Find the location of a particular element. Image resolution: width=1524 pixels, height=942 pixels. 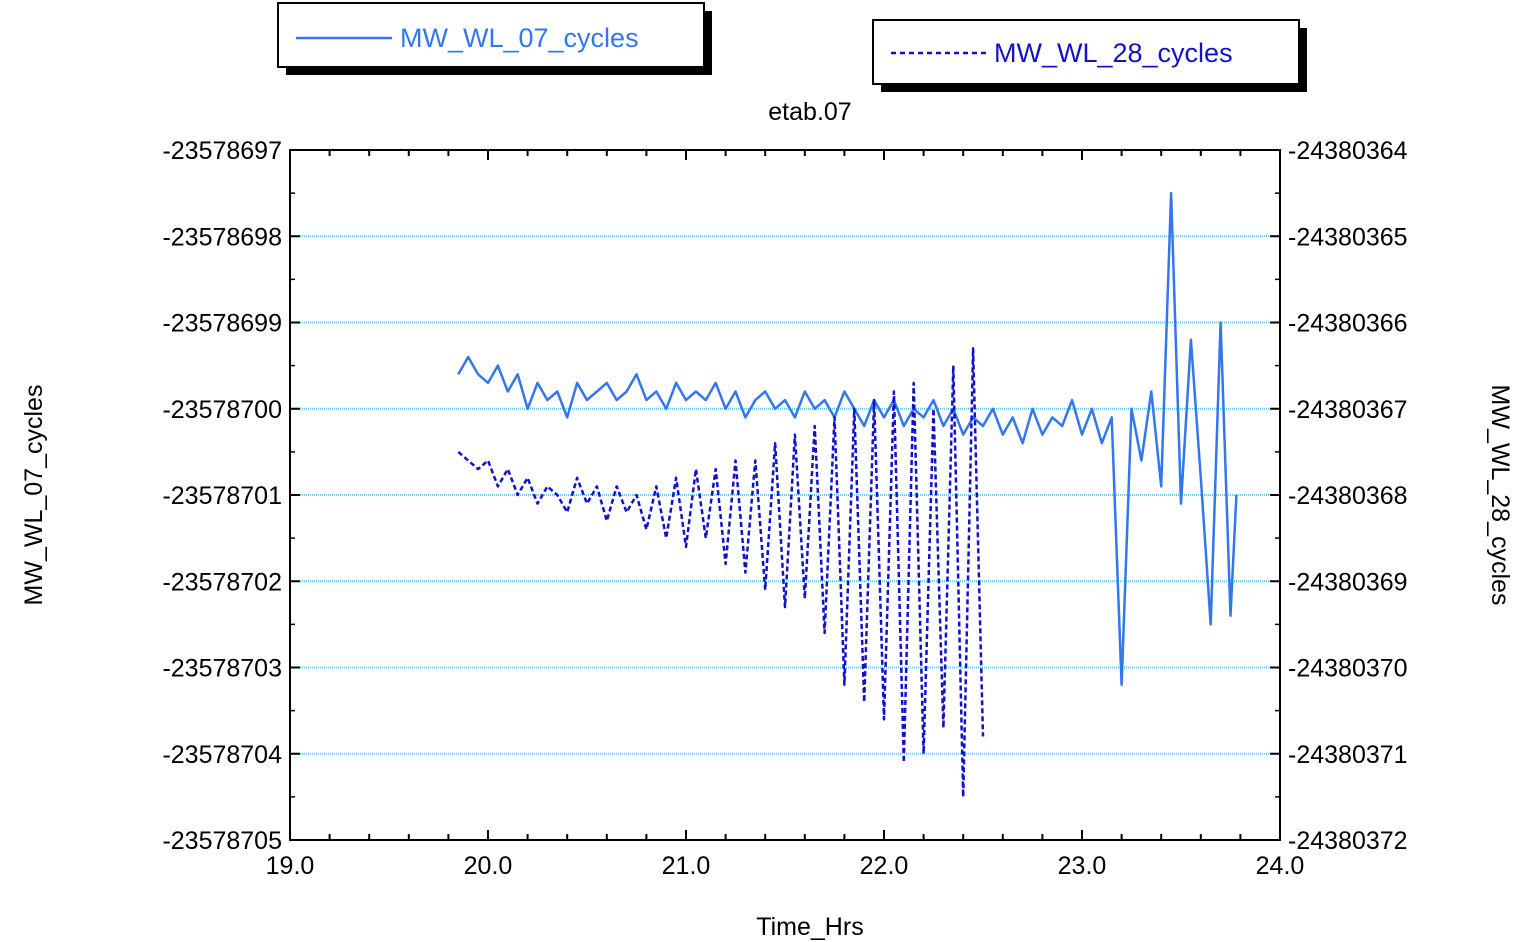

y-tick-label-right: -24380368 is located at coordinates (1348, 496).